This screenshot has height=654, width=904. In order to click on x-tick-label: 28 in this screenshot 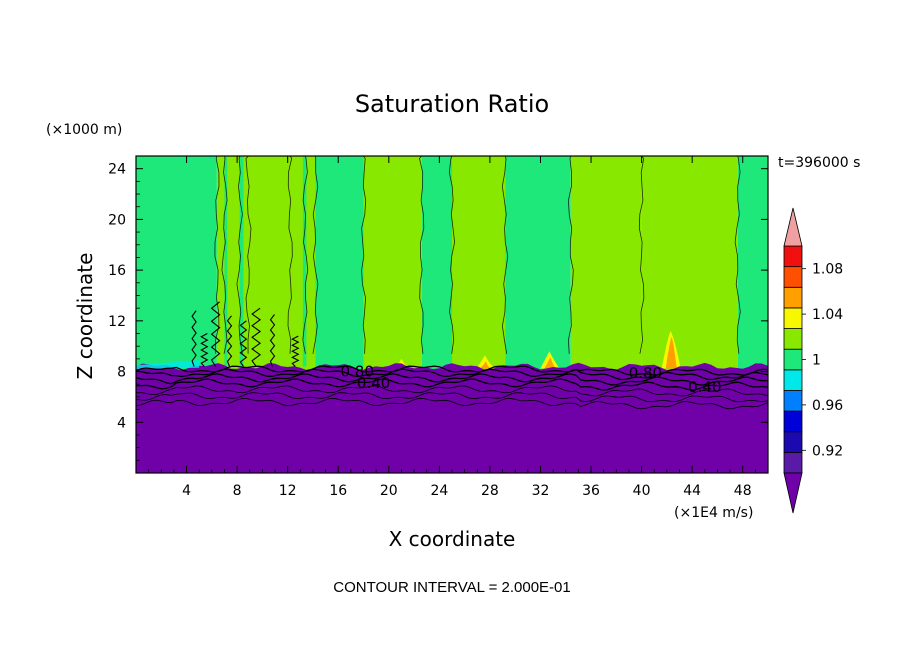, I will do `click(490, 491)`.